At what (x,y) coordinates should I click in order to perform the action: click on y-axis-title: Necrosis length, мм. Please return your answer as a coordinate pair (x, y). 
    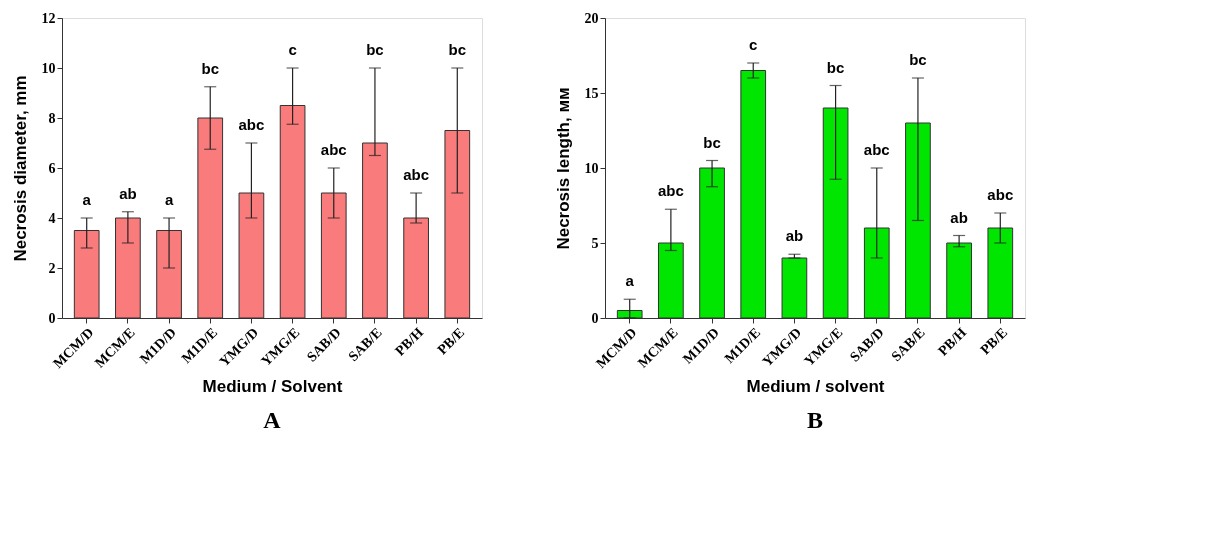
    Looking at the image, I should click on (563, 168).